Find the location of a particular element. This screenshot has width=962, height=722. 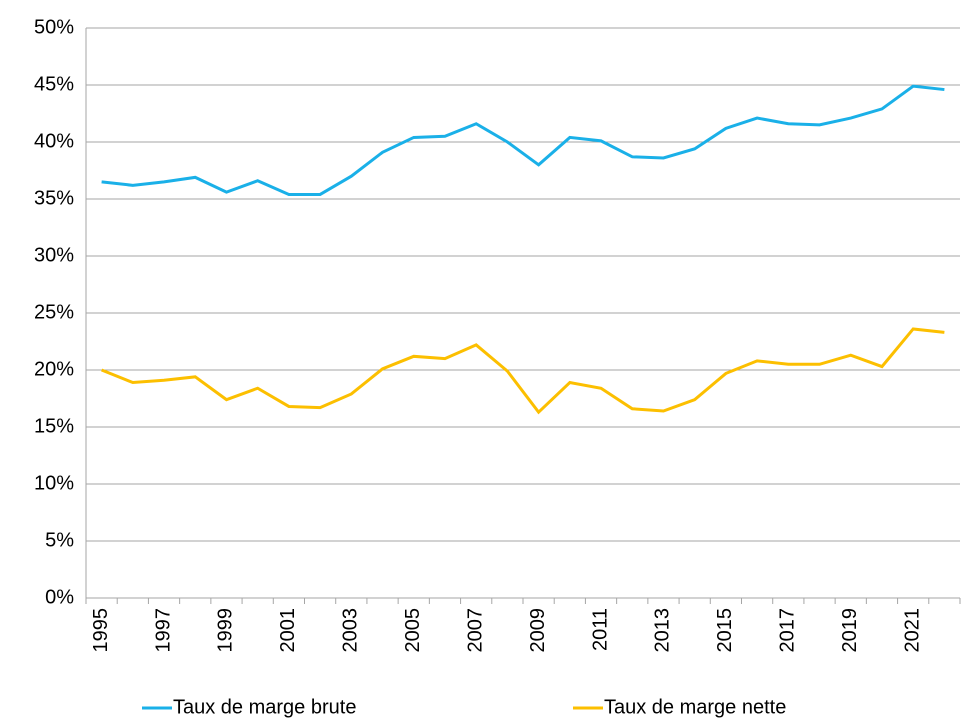

y-tick-label: 15% is located at coordinates (54, 426).